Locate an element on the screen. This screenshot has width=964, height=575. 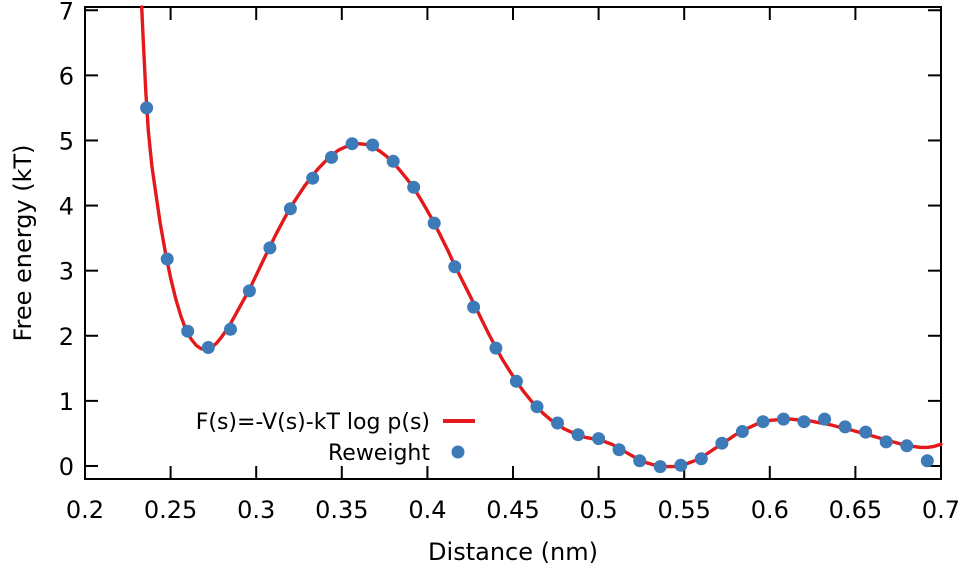
y-tick-label: 4 is located at coordinates (66, 207).